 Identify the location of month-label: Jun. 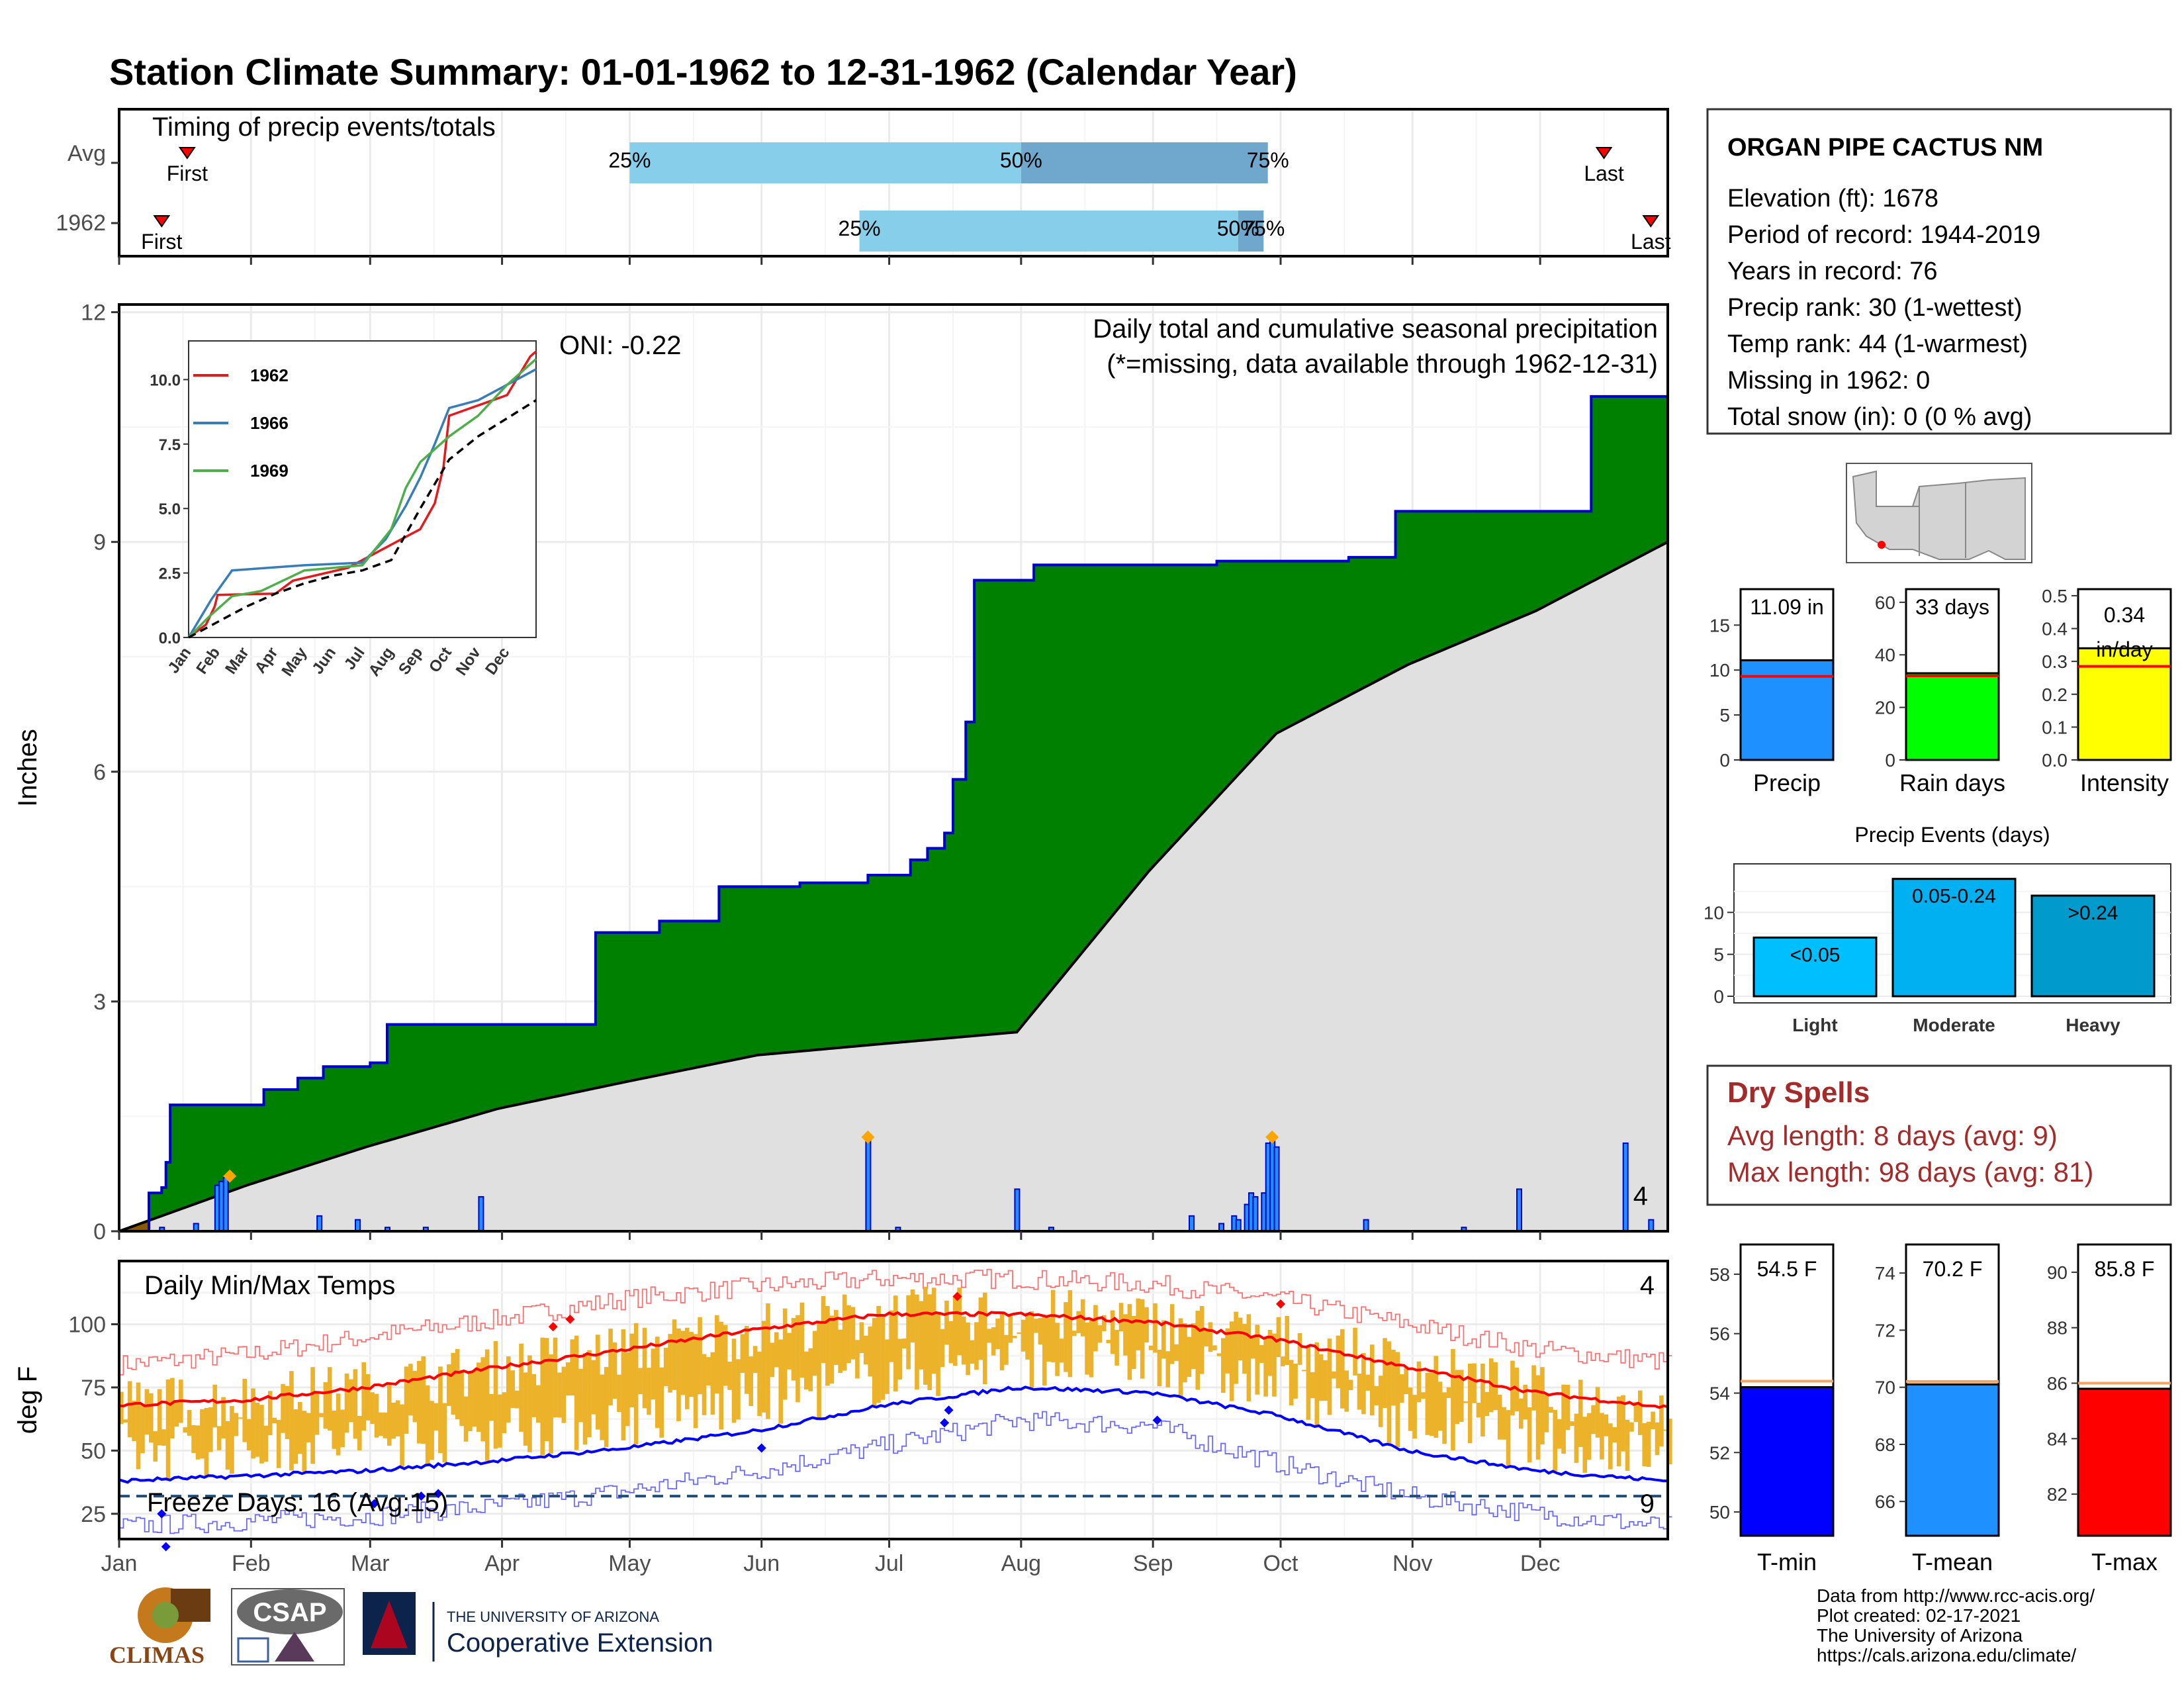
(761, 1563).